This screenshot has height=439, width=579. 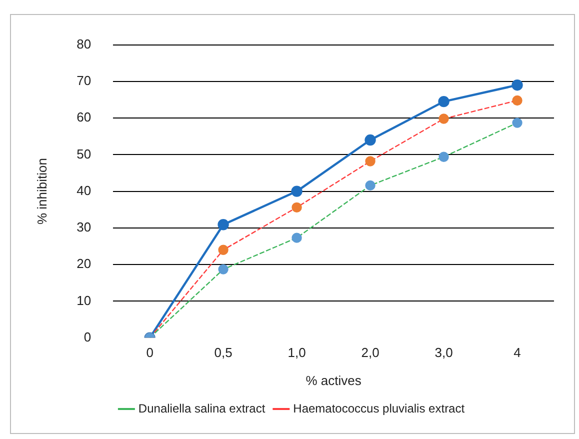 What do you see at coordinates (84, 264) in the screenshot?
I see `y-tick-label: 20` at bounding box center [84, 264].